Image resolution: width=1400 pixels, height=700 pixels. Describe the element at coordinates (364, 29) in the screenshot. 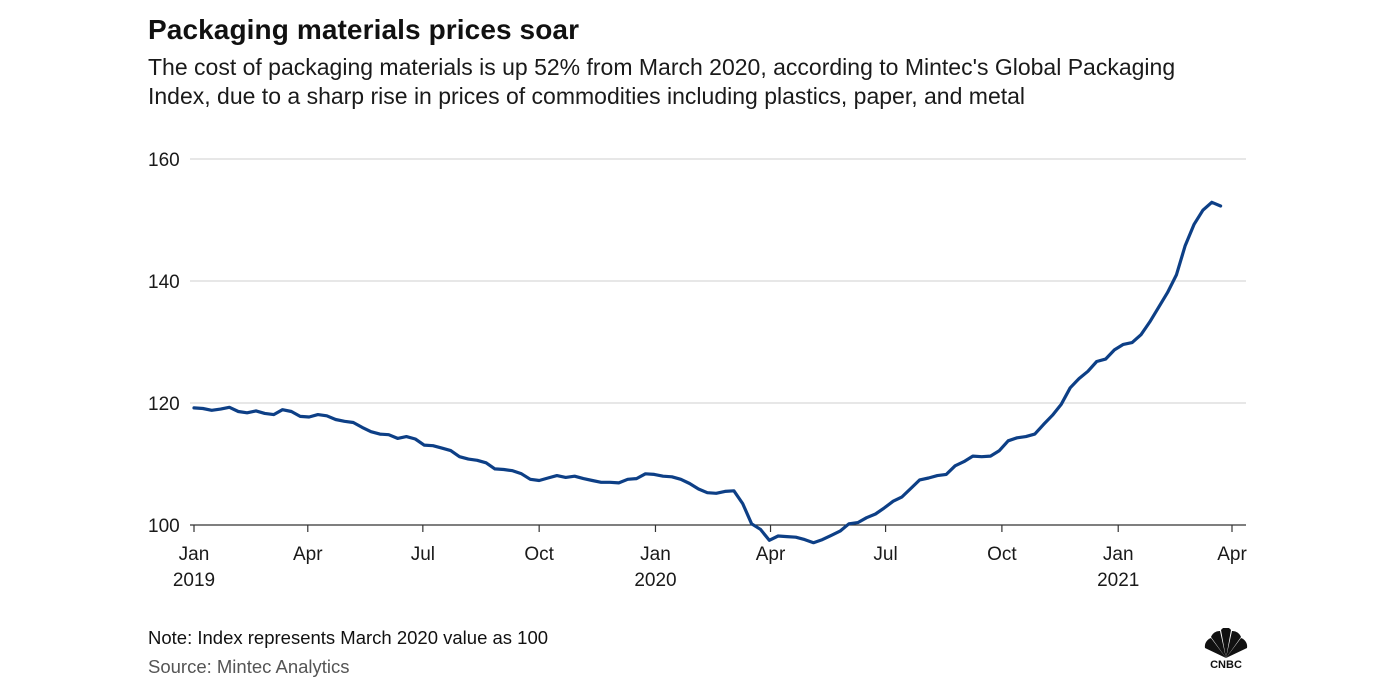

I see `chart-title: Packaging materials prices soar` at that location.